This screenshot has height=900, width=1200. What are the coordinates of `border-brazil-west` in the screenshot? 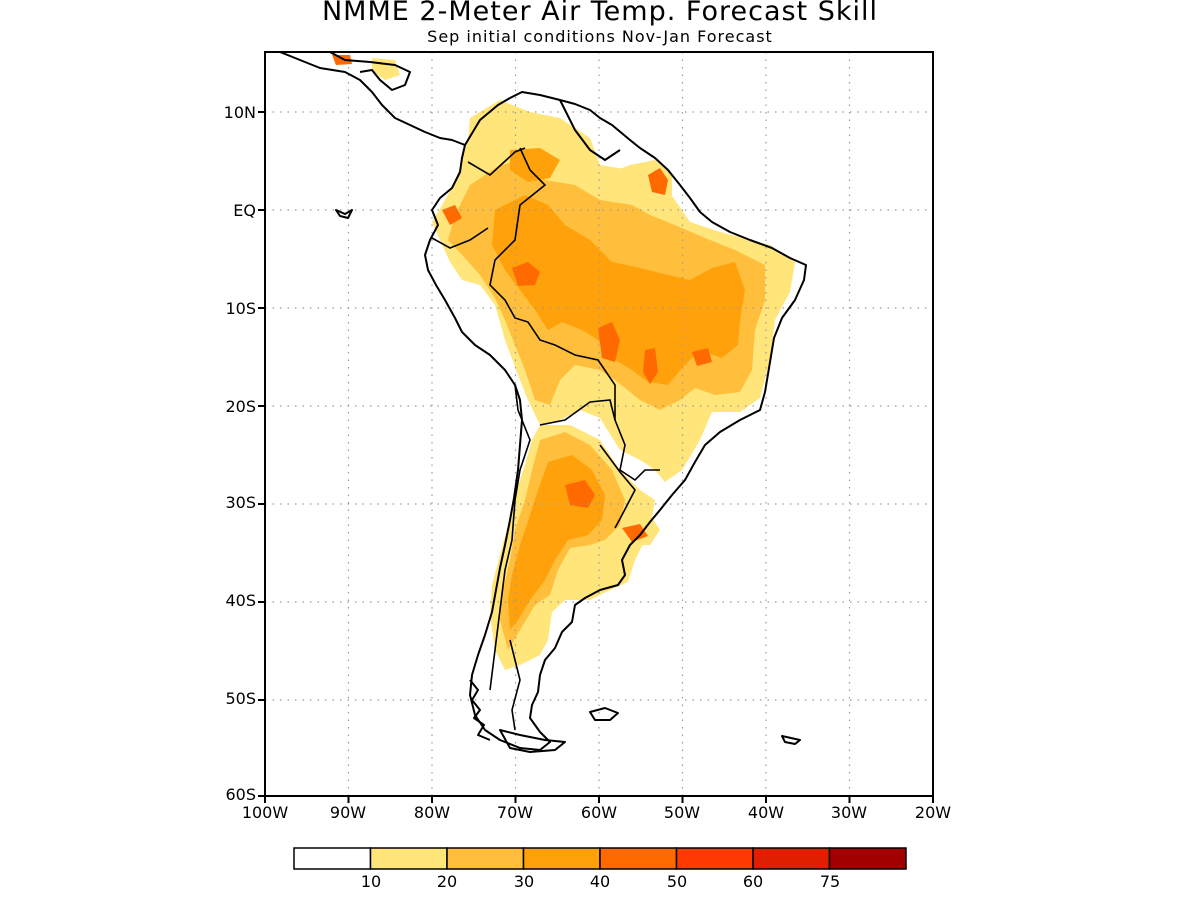 It's located at (574, 314).